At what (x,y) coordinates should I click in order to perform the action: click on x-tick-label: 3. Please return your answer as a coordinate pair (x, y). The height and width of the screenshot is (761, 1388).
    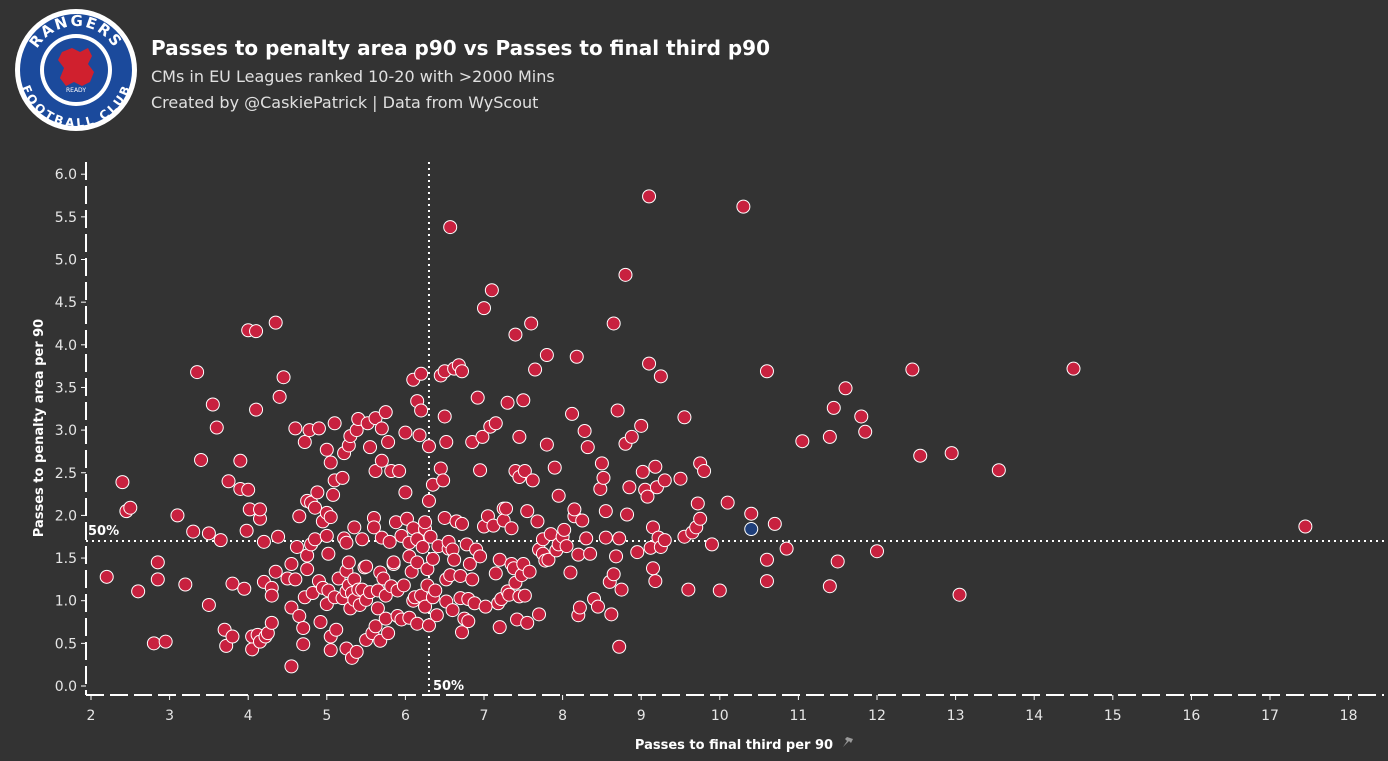
    Looking at the image, I should click on (169, 716).